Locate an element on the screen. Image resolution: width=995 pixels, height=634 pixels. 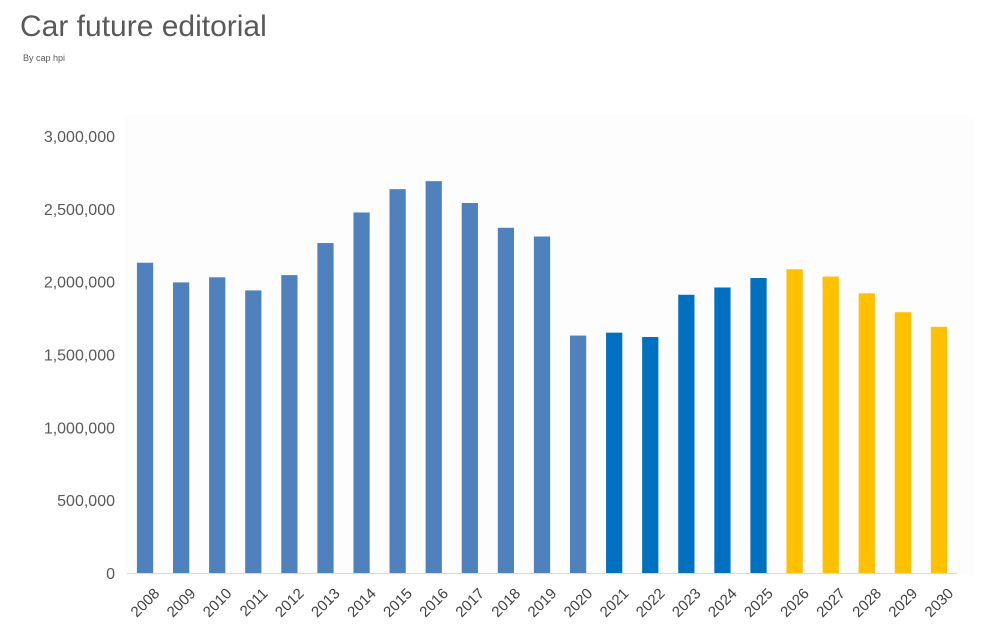
y-tick-label: 500,000 is located at coordinates (86, 501).